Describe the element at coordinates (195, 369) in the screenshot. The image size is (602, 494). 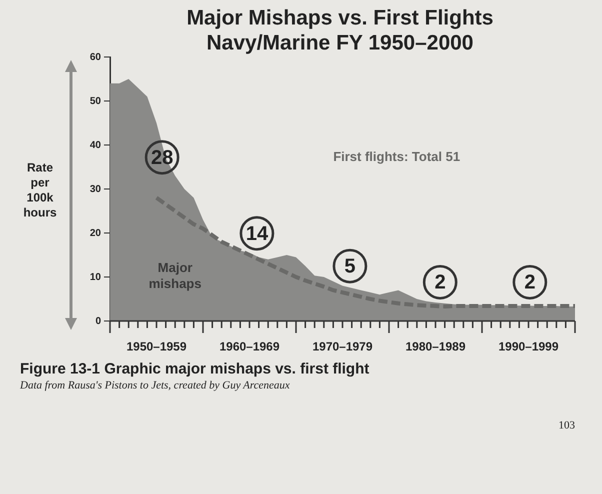
I see `caption: Figure 13-1 Graphic major mishaps vs. first flight` at that location.